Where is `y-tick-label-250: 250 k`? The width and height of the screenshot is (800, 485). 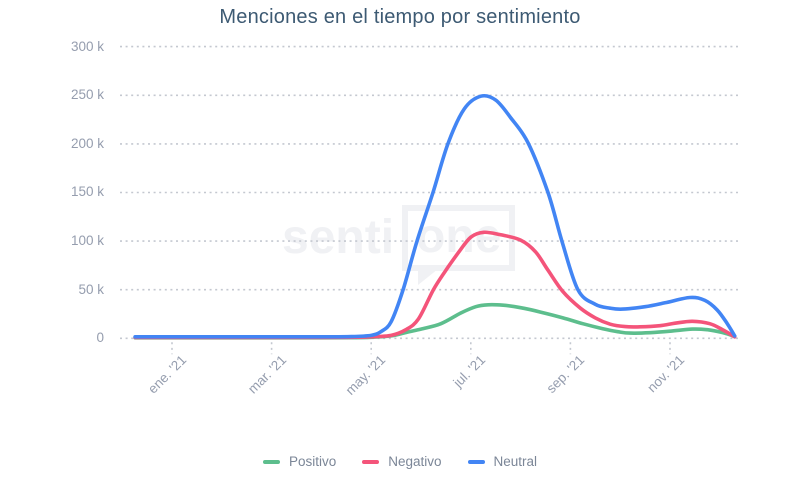
y-tick-label-250: 250 k is located at coordinates (87, 94).